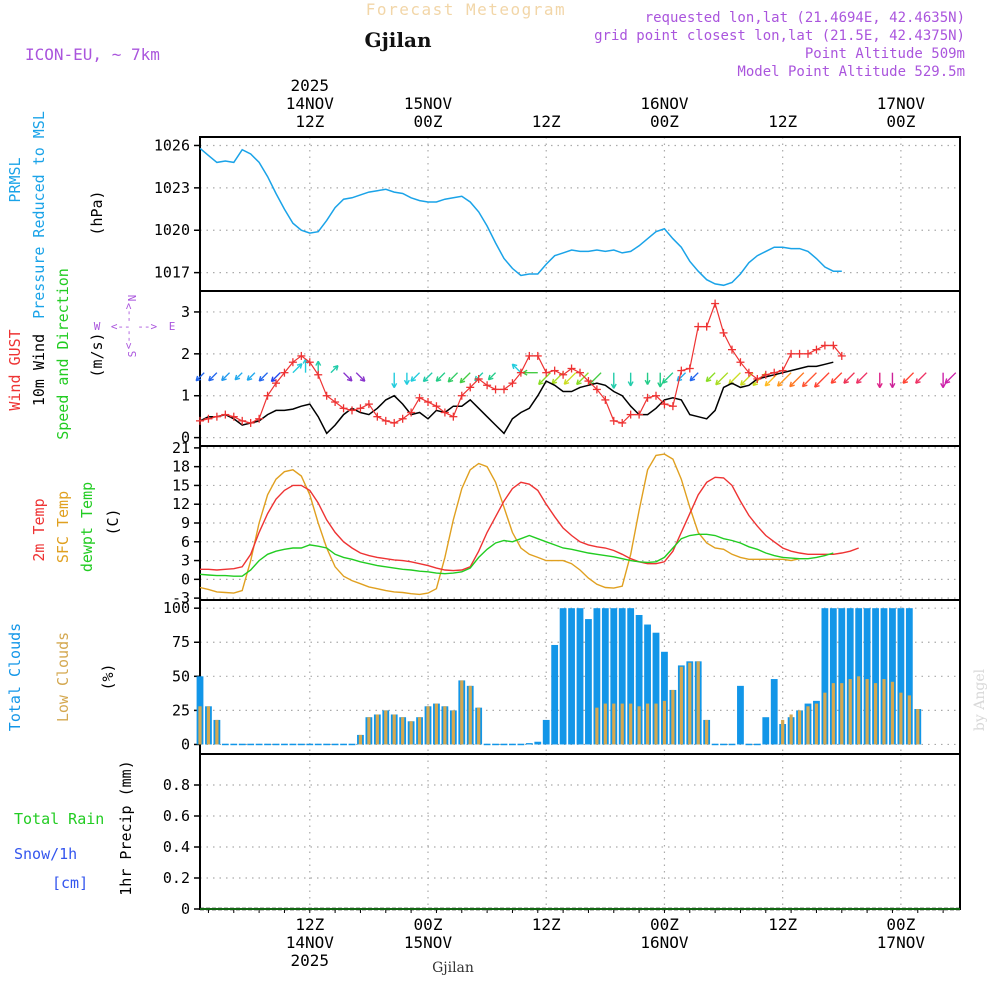 This screenshot has width=1000, height=1000. I want to click on dewpt-line, so click(516, 555).